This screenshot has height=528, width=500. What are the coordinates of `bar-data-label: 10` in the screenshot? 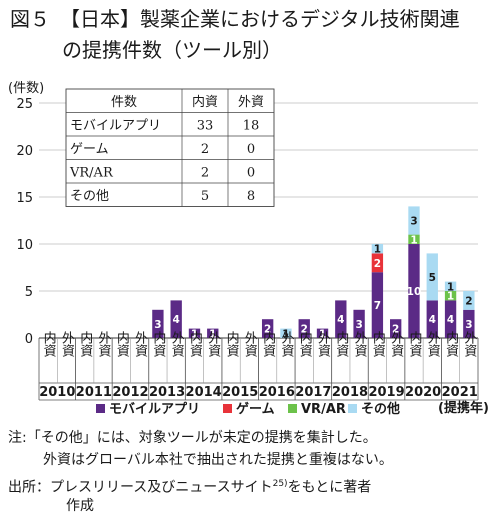 It's located at (414, 292).